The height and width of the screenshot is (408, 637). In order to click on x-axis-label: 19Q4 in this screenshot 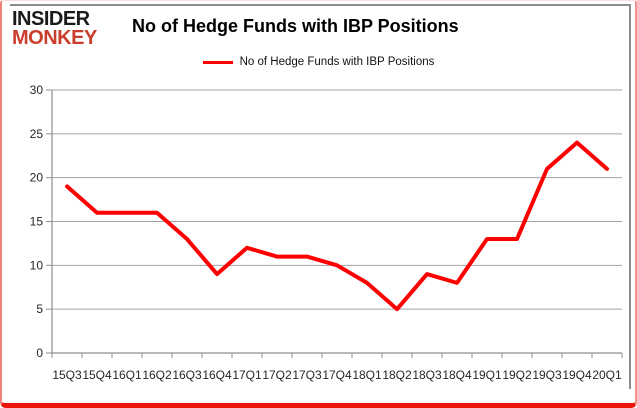, I will do `click(577, 375)`.